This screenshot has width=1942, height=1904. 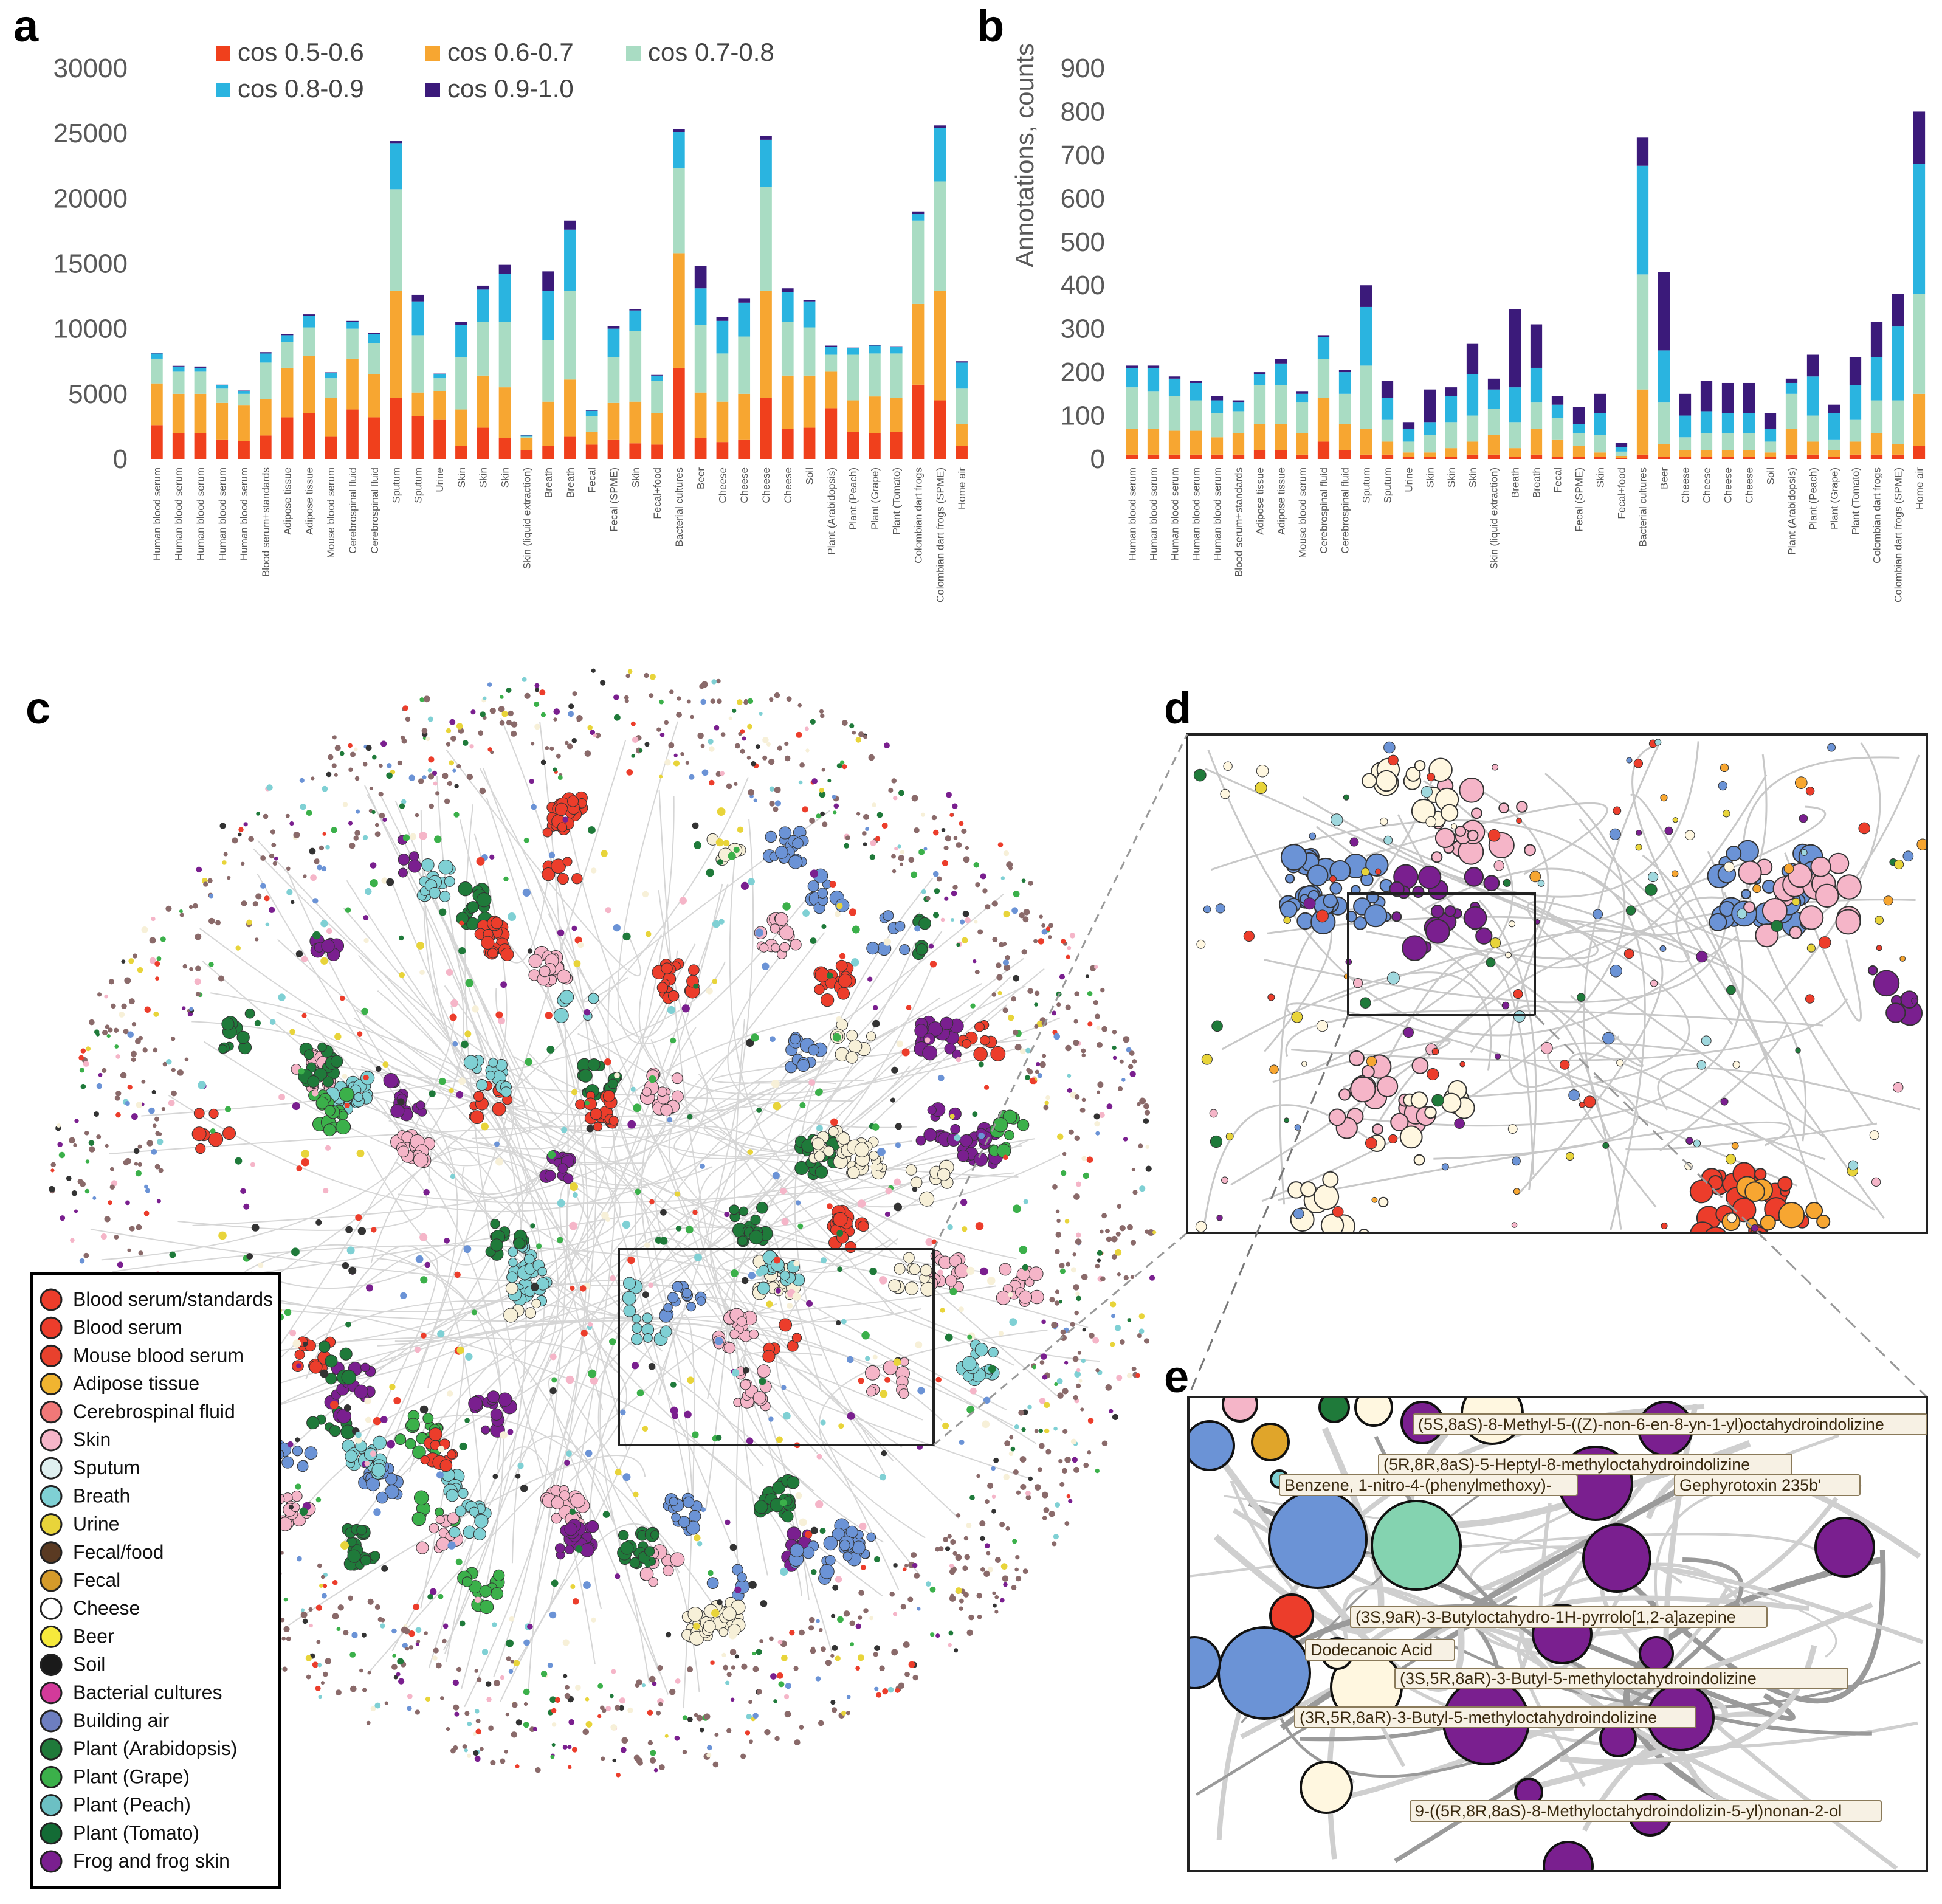 I want to click on chart-b-category-label: Cerebrospinal fluid, so click(x=1345, y=510).